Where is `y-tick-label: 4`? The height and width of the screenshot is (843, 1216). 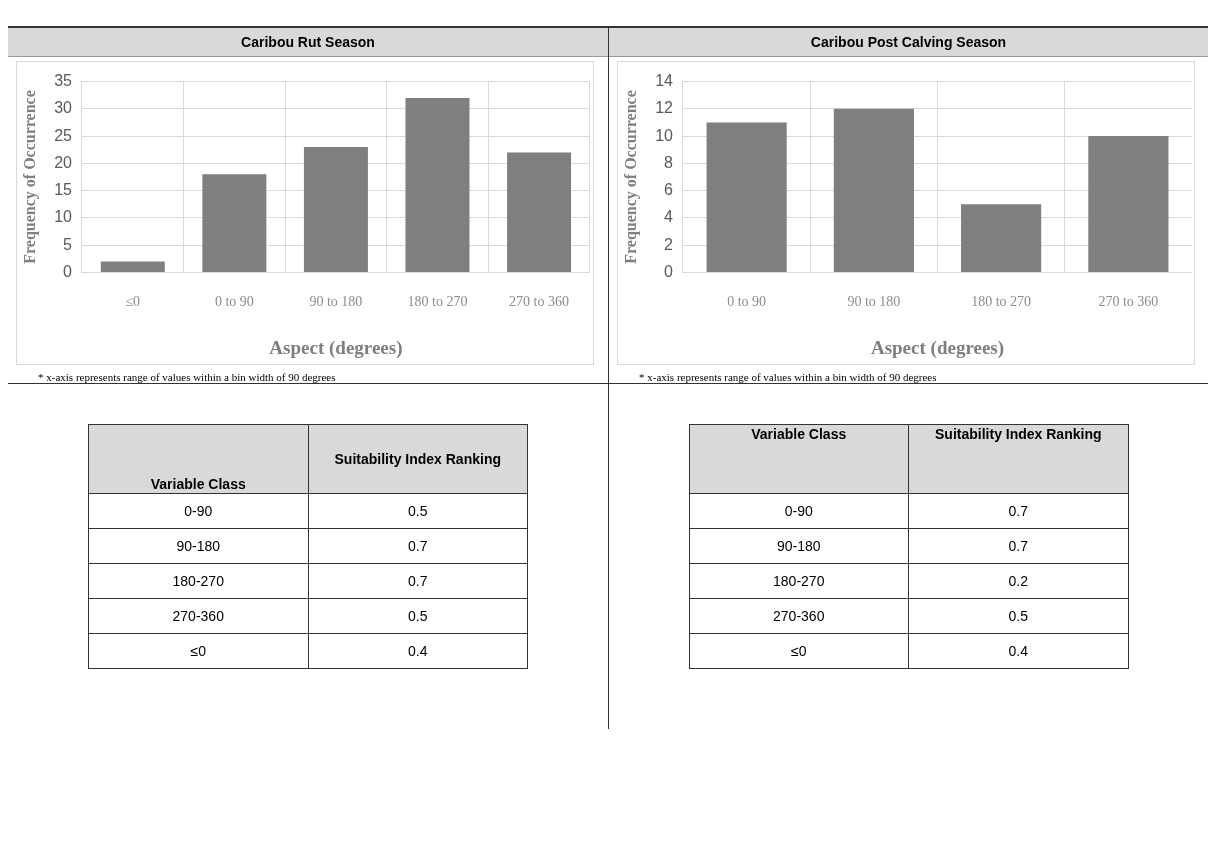 y-tick-label: 4 is located at coordinates (669, 217).